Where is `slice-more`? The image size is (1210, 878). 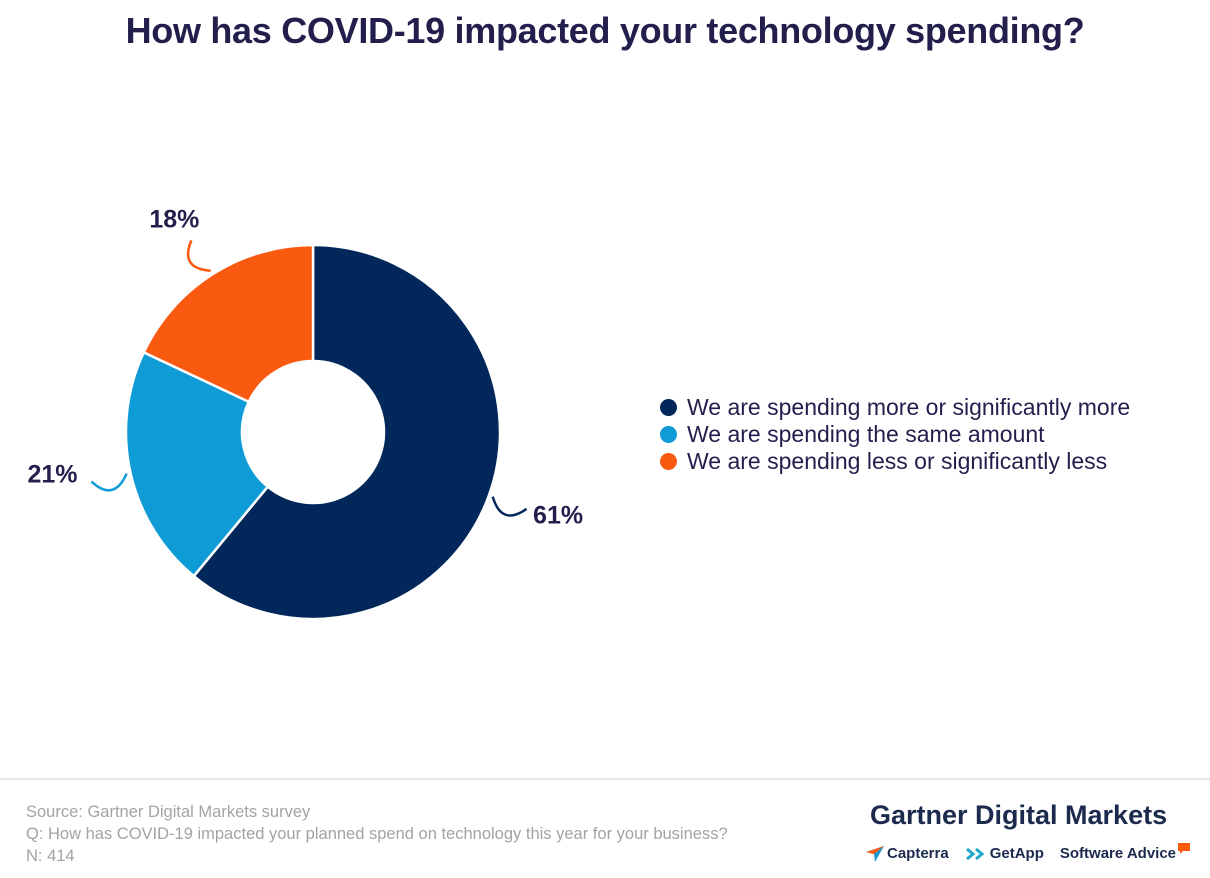 slice-more is located at coordinates (347, 432).